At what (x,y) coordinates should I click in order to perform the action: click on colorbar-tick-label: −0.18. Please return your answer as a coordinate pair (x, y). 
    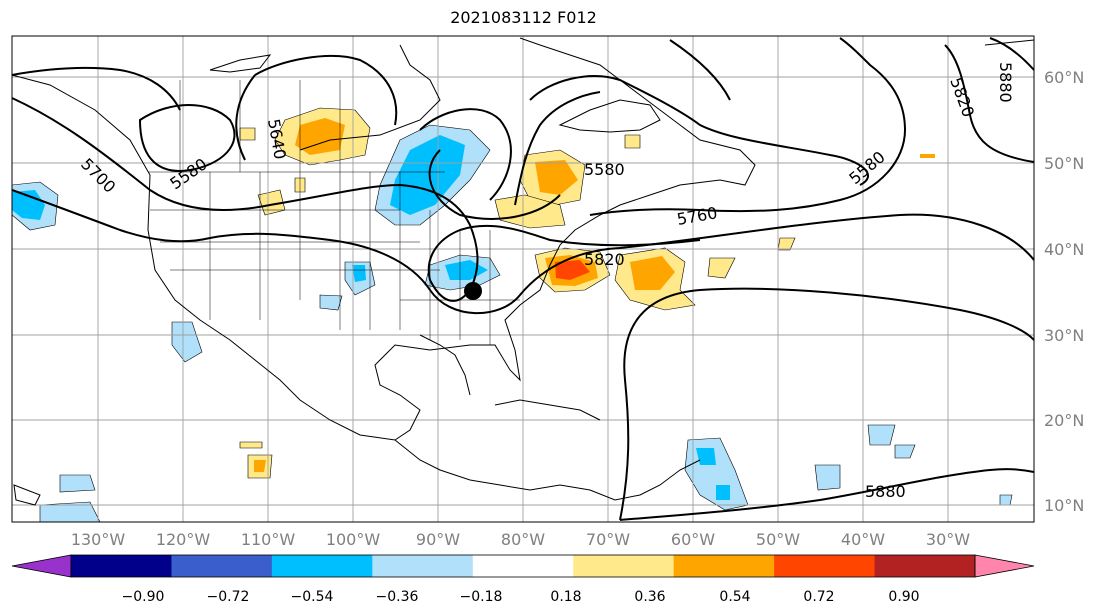
    Looking at the image, I should click on (481, 597).